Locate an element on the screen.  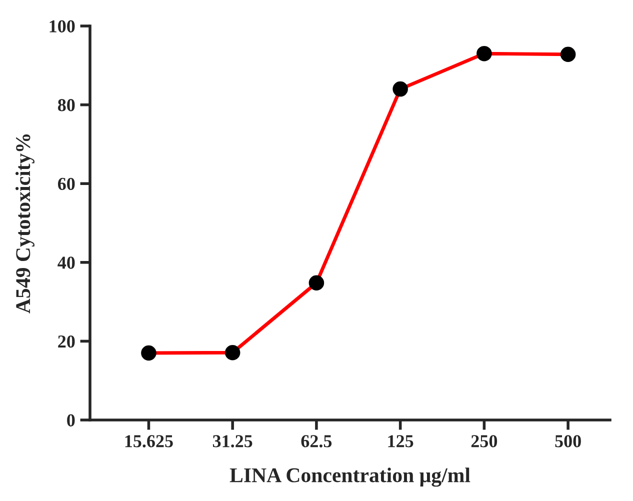
y-axis-title: A549 Cytotoxicity% is located at coordinates (24, 224).